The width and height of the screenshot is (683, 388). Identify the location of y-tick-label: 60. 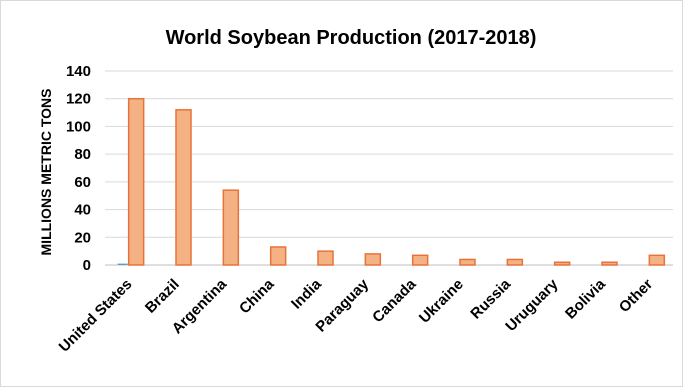
(82, 182).